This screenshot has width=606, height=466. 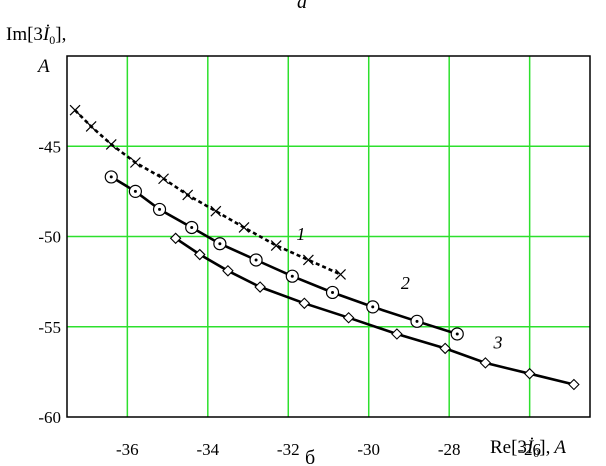 What do you see at coordinates (405, 283) in the screenshot?
I see `curve-label-2: 2` at bounding box center [405, 283].